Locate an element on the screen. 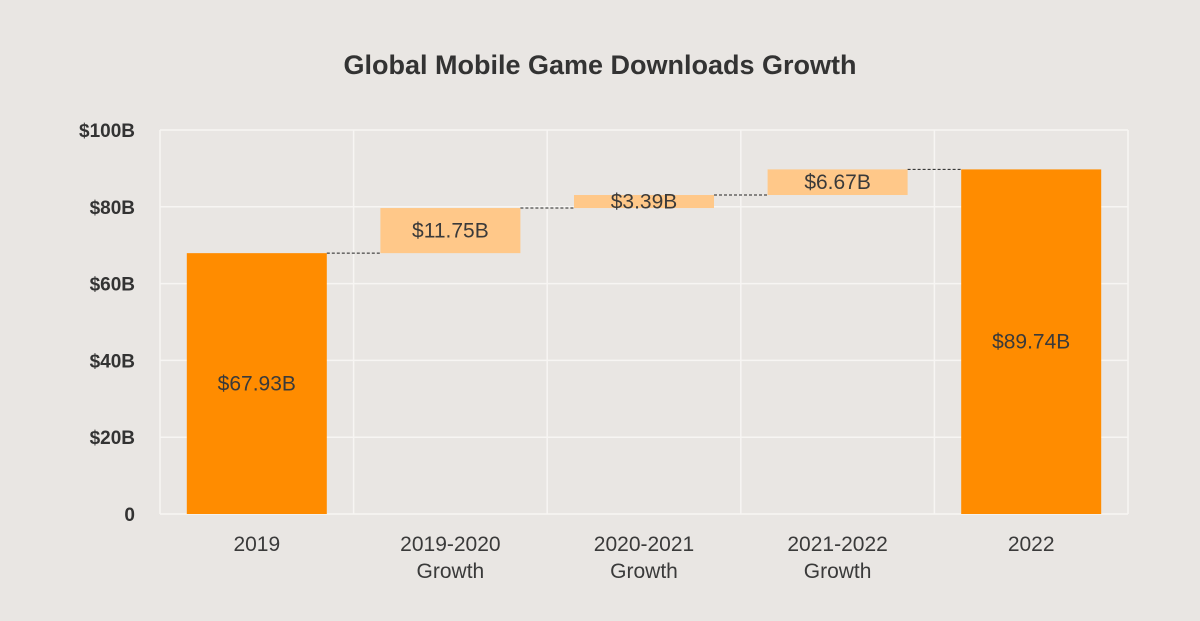  y-tick-label: $40B is located at coordinates (112, 361).